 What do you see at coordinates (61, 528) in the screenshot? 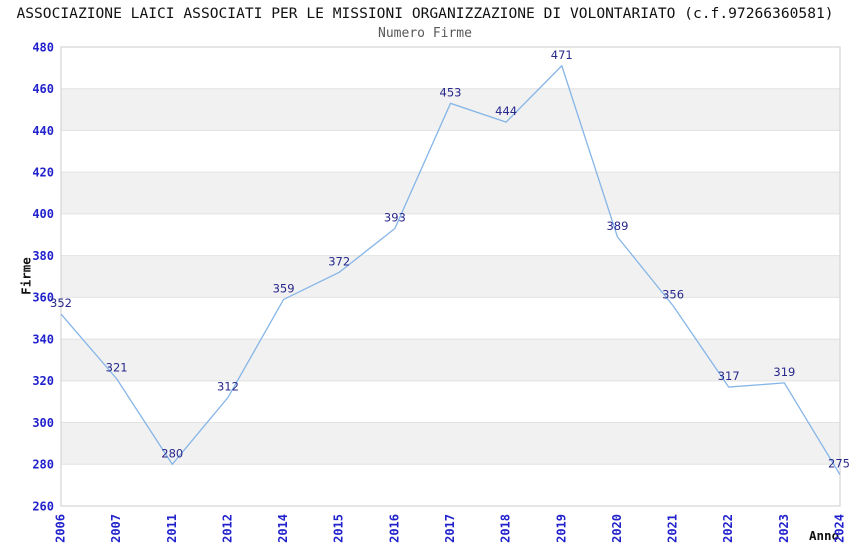
I see `x-tick-label: 2006` at bounding box center [61, 528].